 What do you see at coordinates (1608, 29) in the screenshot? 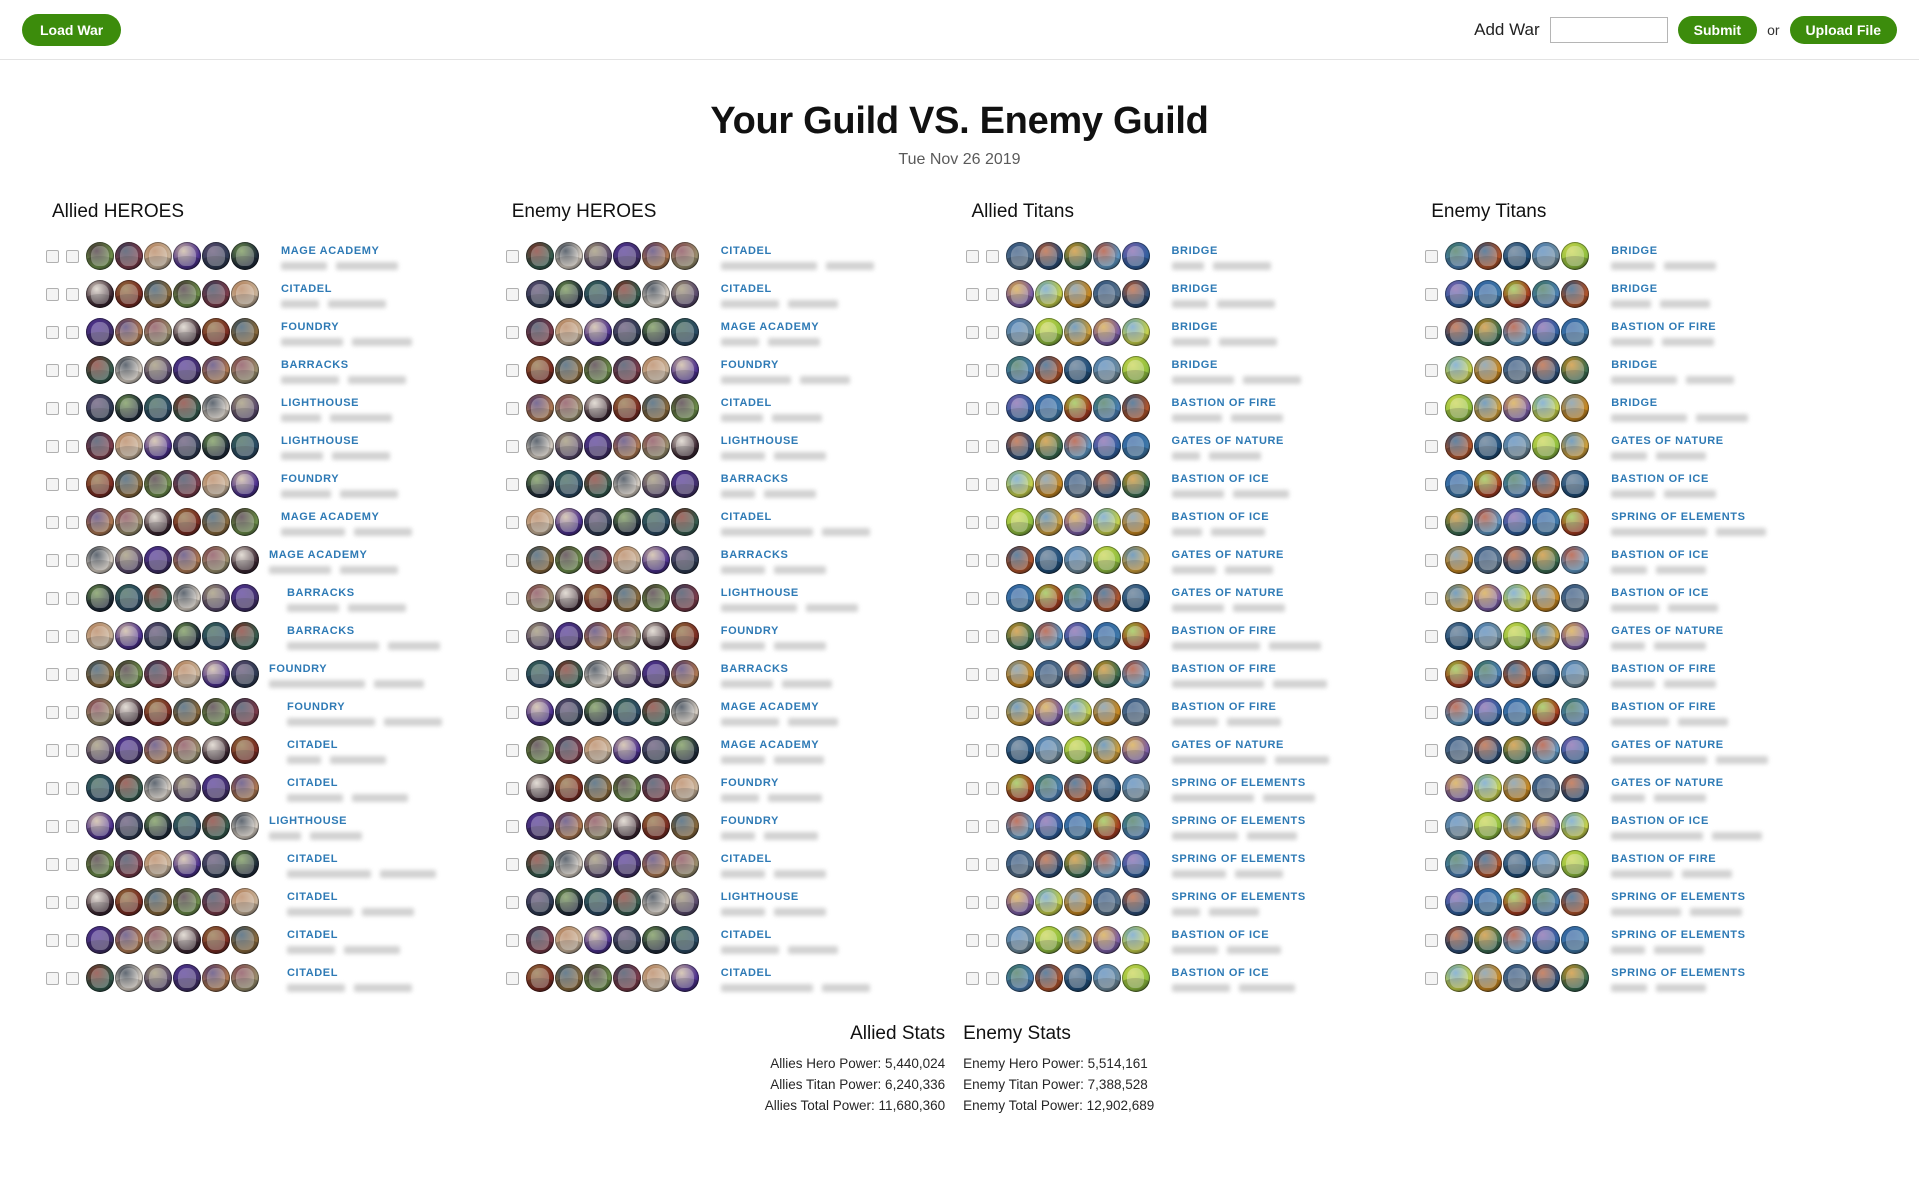
I see `add-war-input` at bounding box center [1608, 29].